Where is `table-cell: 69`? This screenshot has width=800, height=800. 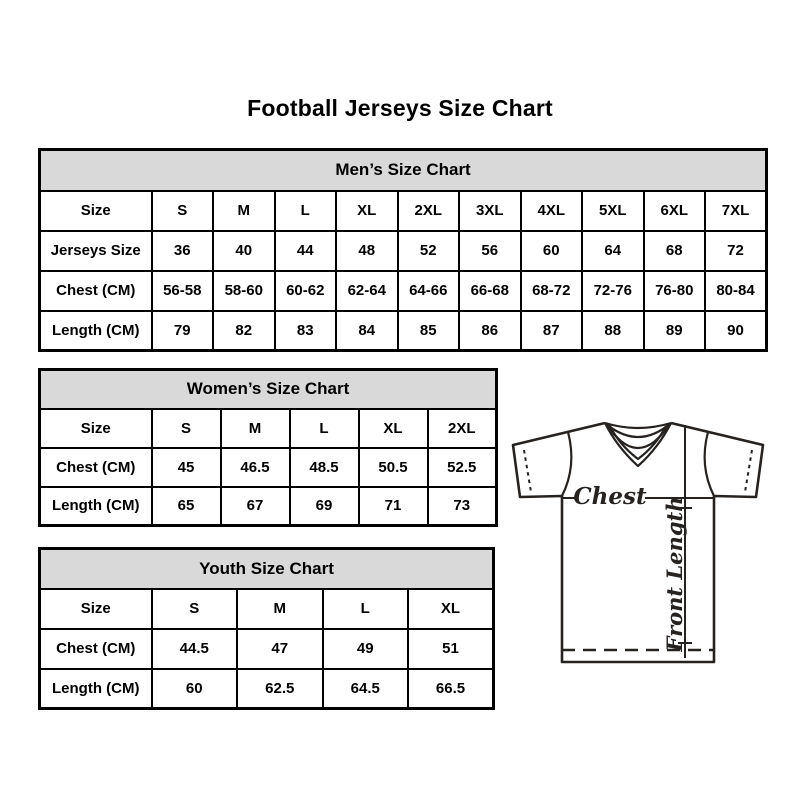 table-cell: 69 is located at coordinates (324, 506).